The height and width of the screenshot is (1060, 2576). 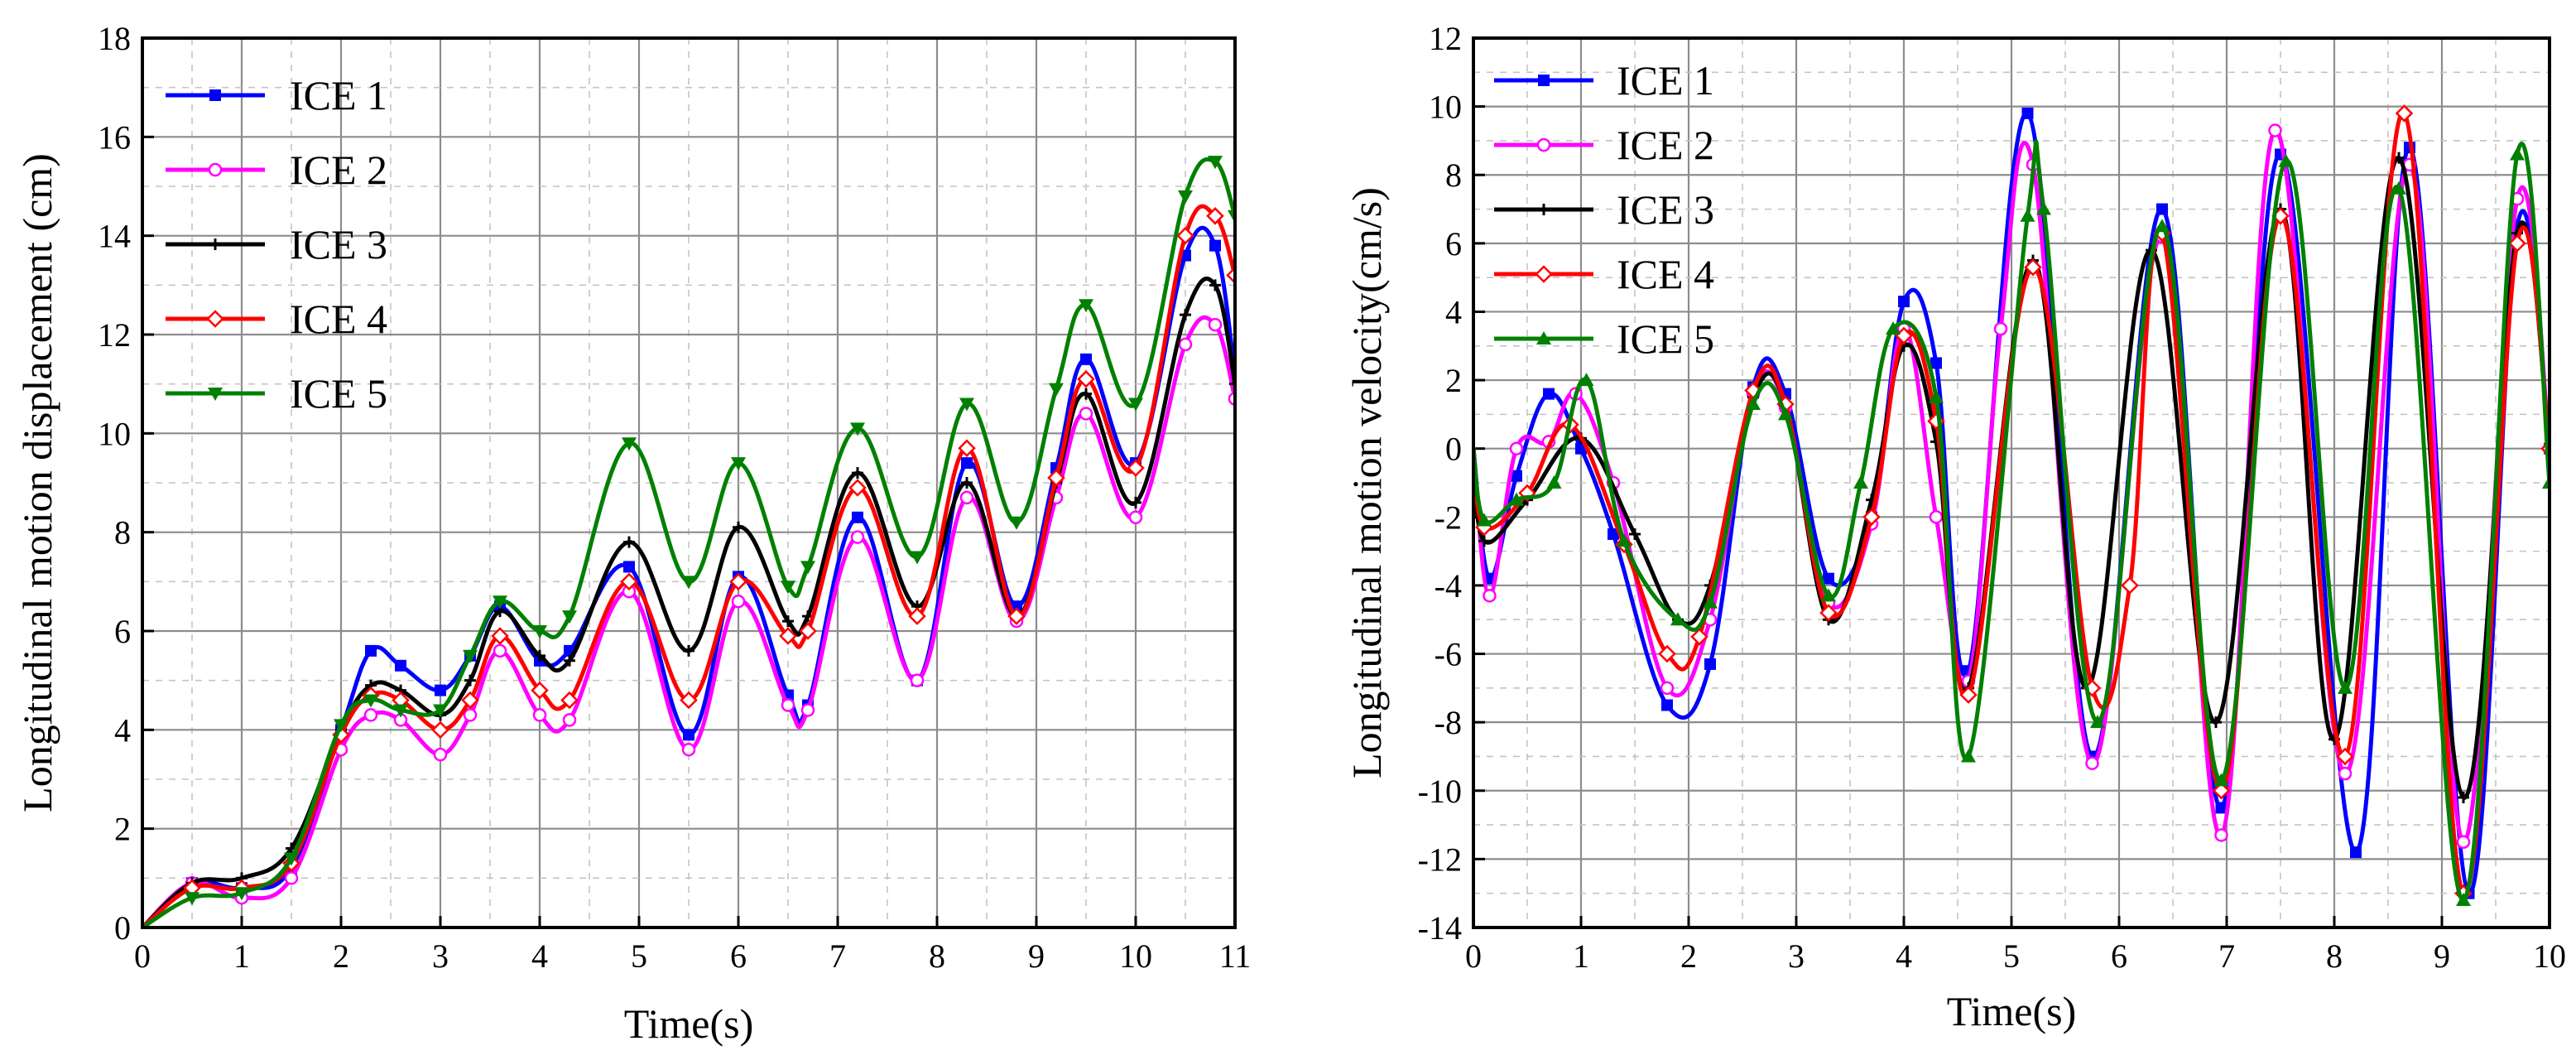 What do you see at coordinates (1440, 928) in the screenshot?
I see `y-tick-label: -14` at bounding box center [1440, 928].